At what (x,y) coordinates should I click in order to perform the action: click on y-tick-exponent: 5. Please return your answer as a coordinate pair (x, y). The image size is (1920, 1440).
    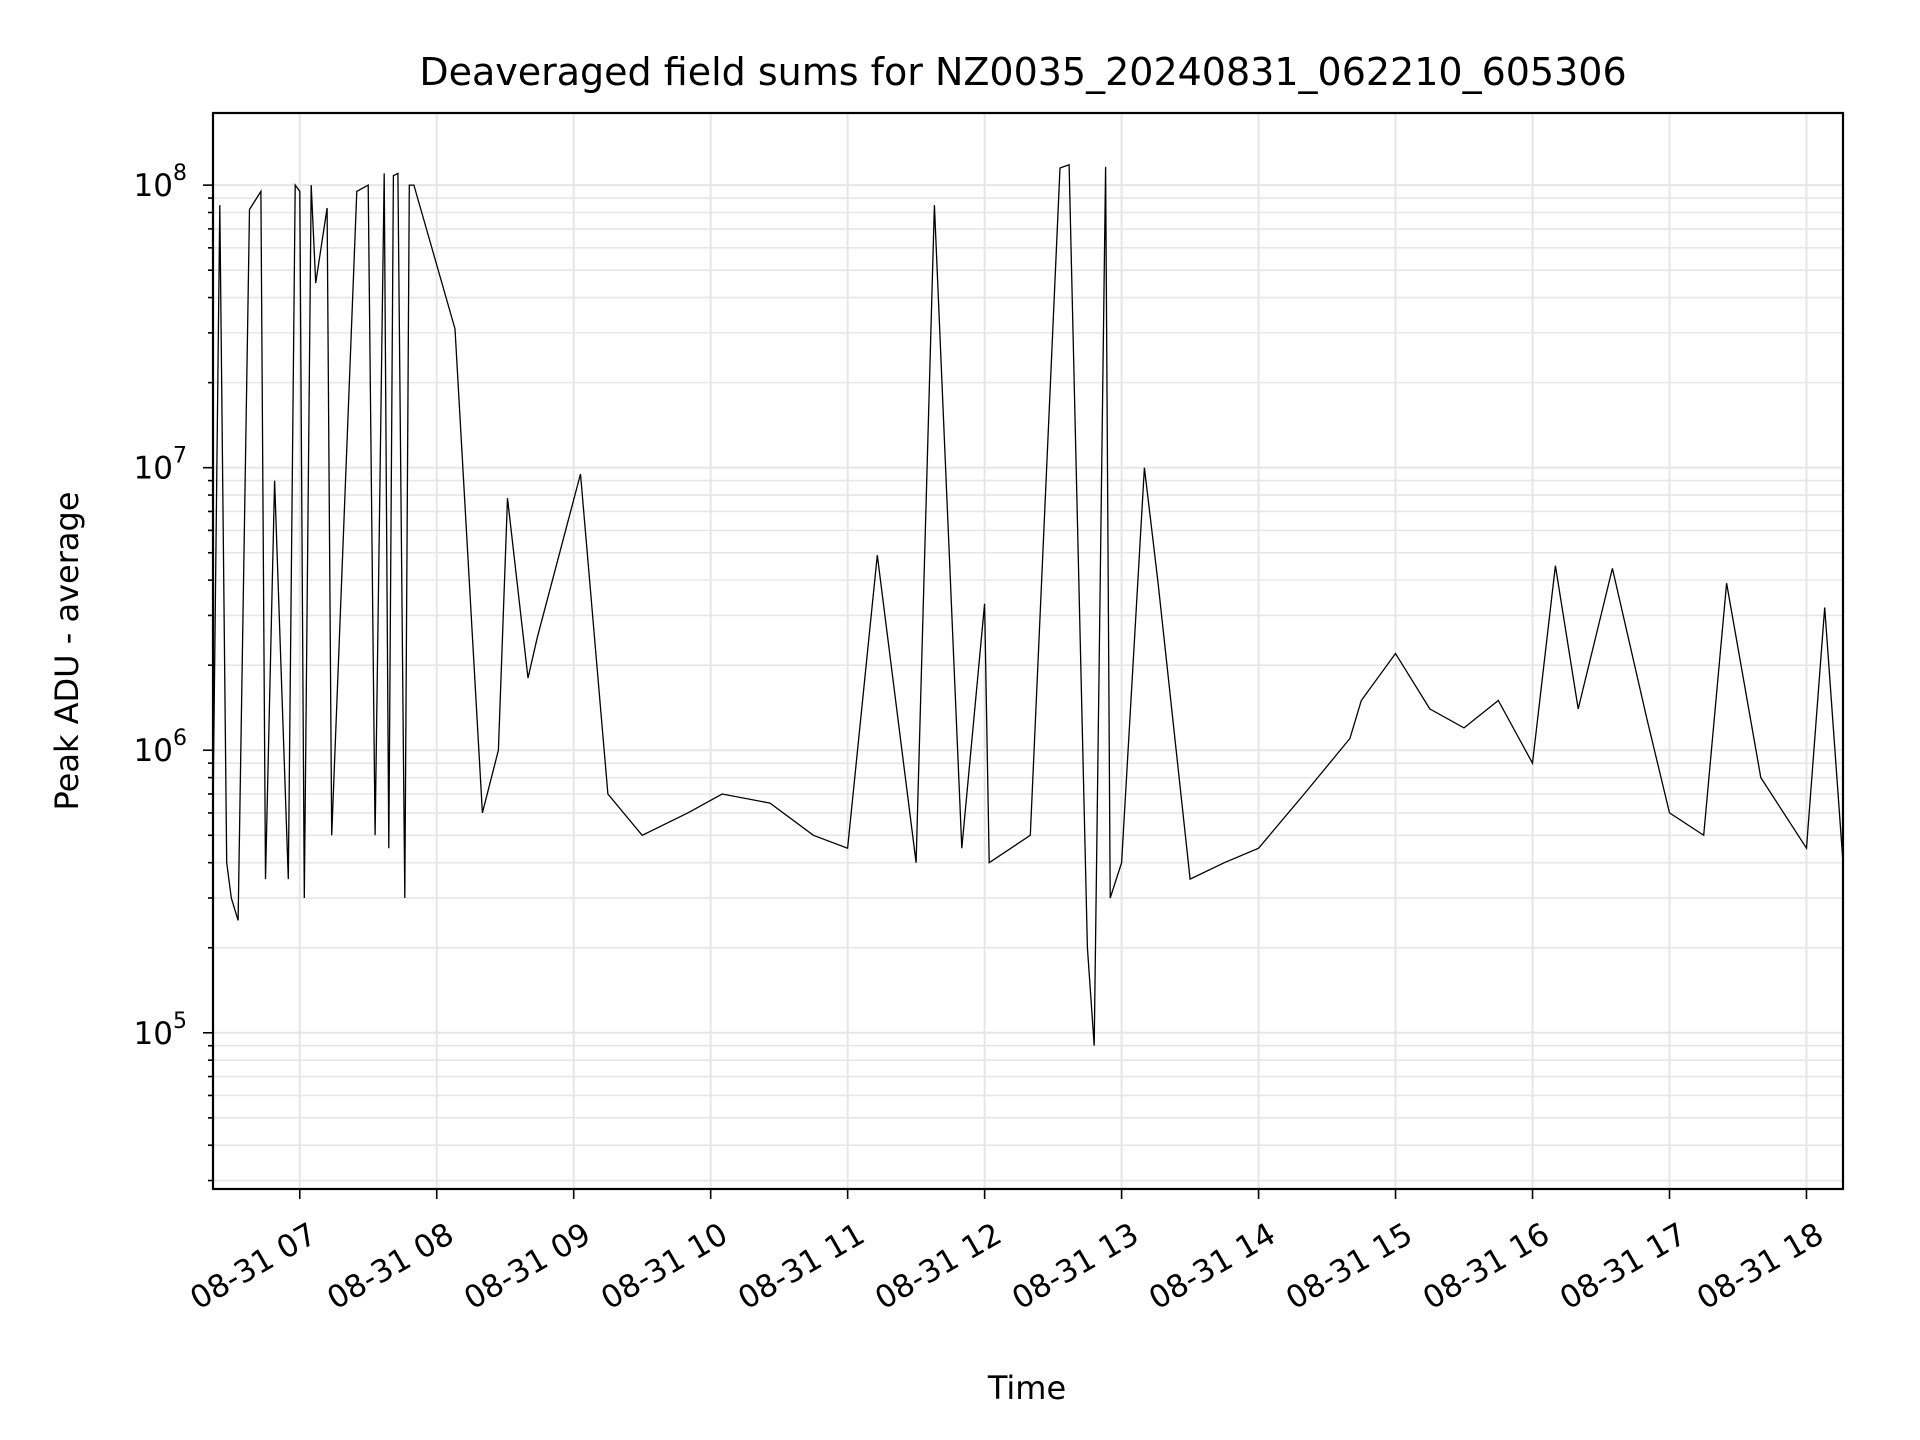
    Looking at the image, I should click on (180, 1021).